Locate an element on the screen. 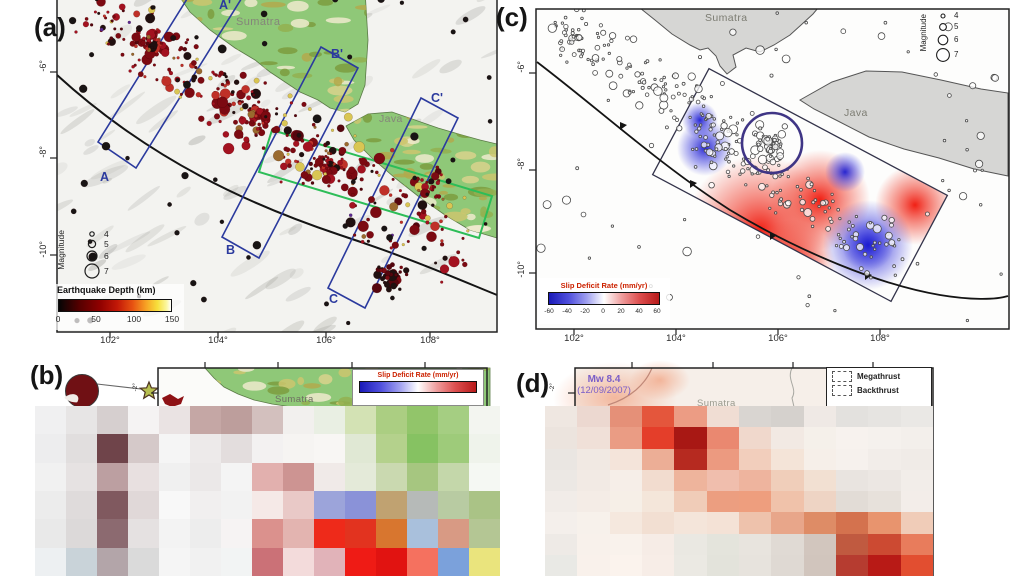  panel-d-pixelated-mosaic is located at coordinates (739, 491).